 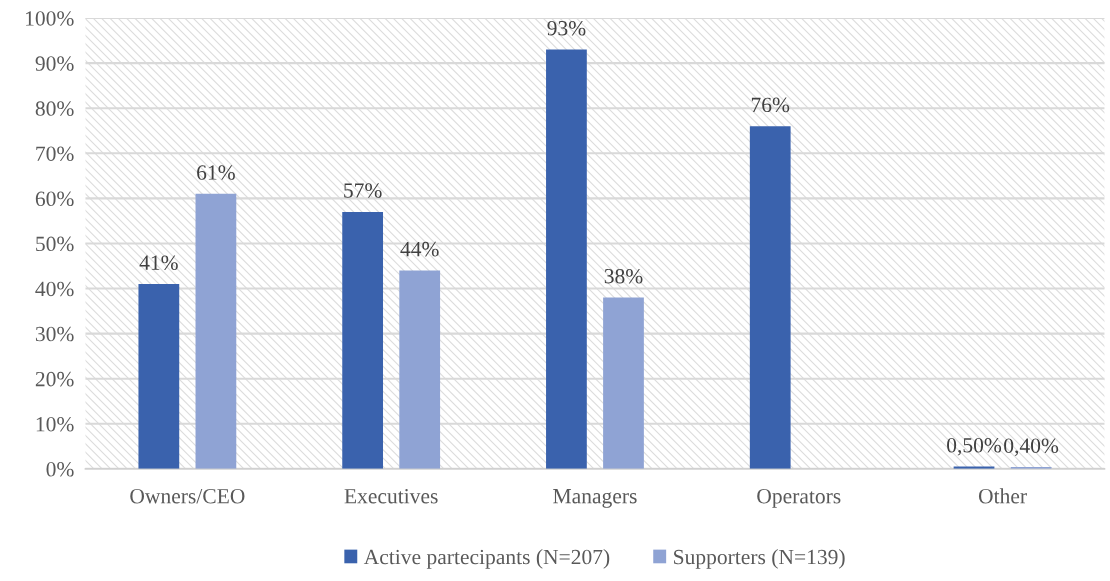 What do you see at coordinates (363, 190) in the screenshot?
I see `data-label: 57%` at bounding box center [363, 190].